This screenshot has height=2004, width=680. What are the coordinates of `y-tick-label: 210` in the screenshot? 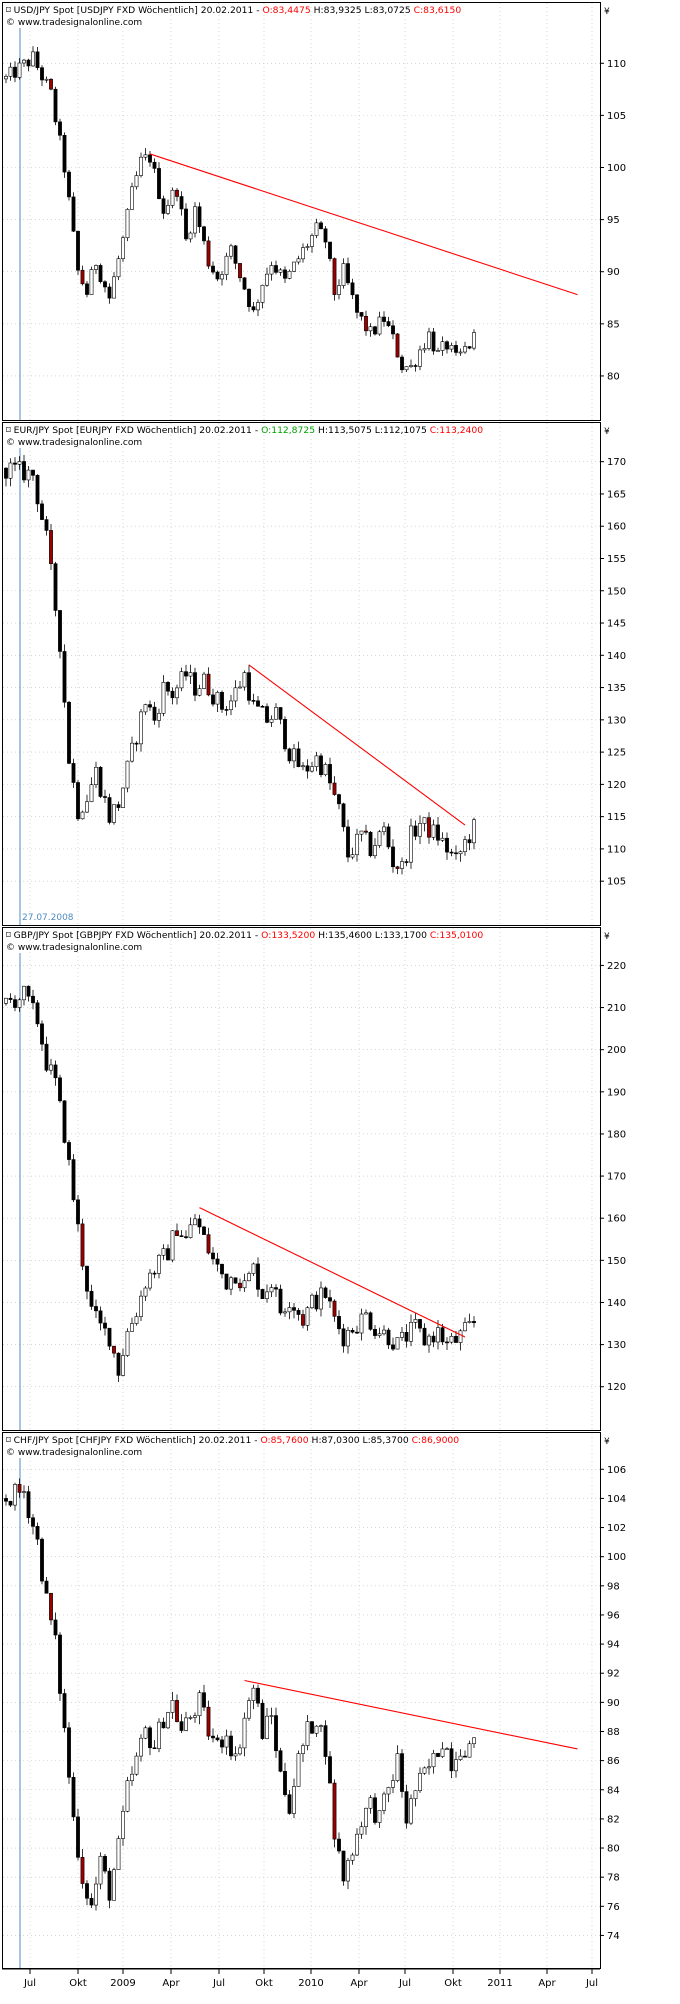 It's located at (616, 1008).